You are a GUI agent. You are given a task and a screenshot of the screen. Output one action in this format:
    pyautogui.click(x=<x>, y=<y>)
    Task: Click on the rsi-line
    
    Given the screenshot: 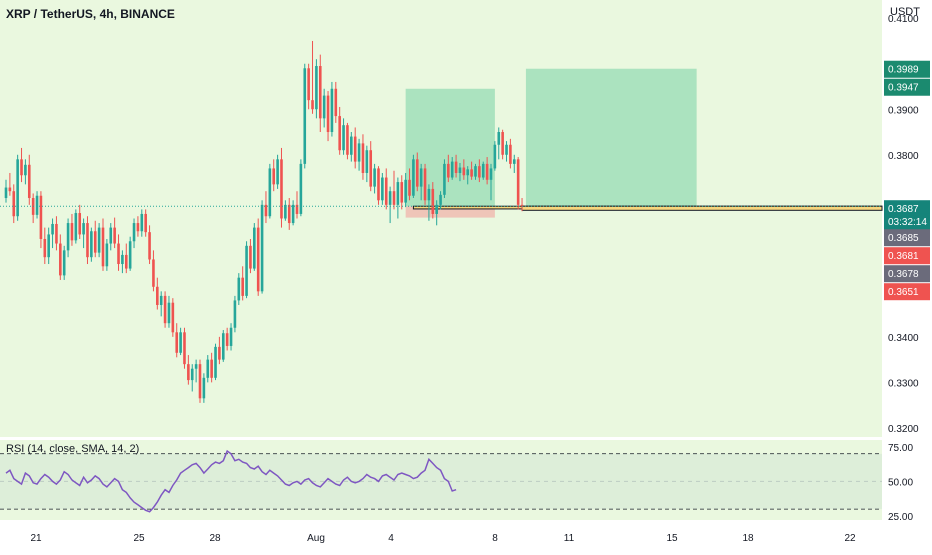 What is the action you would take?
    pyautogui.click(x=231, y=481)
    